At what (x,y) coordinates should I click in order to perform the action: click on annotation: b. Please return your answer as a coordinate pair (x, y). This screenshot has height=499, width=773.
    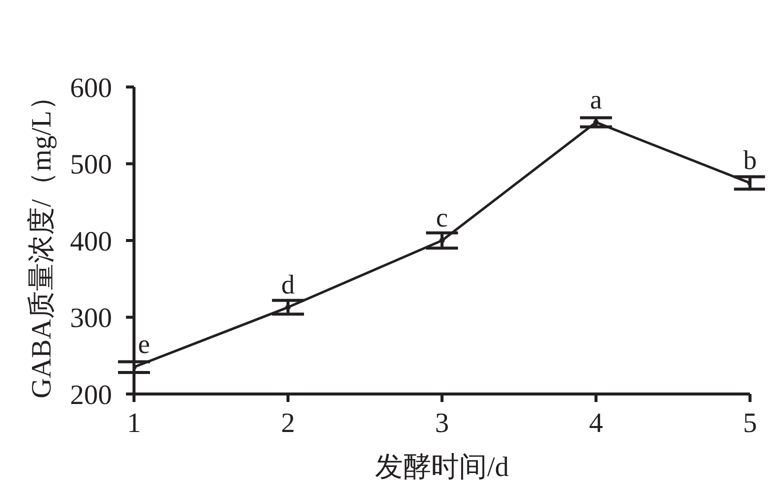
    Looking at the image, I should click on (750, 159).